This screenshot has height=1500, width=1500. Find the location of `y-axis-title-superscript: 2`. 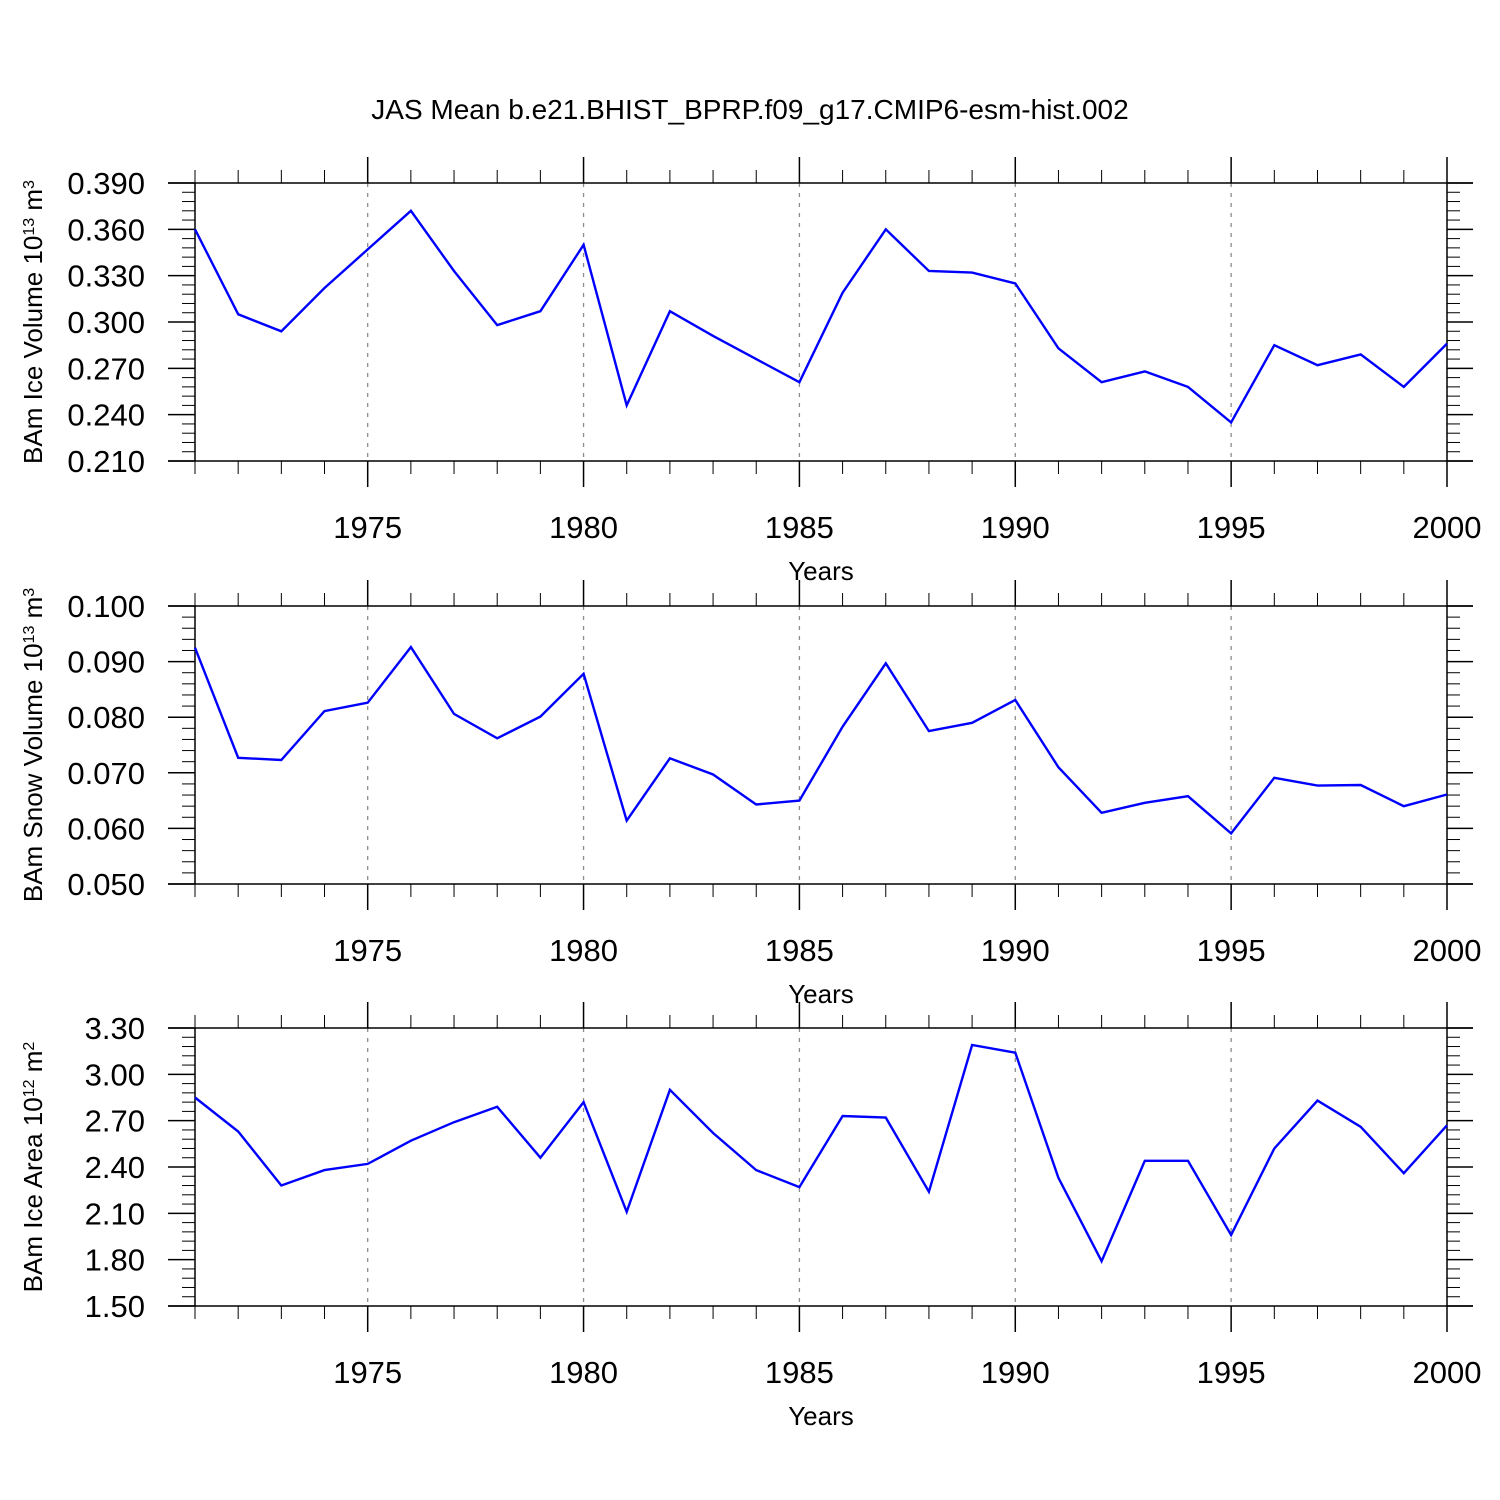

y-axis-title-superscript: 2 is located at coordinates (29, 1046).